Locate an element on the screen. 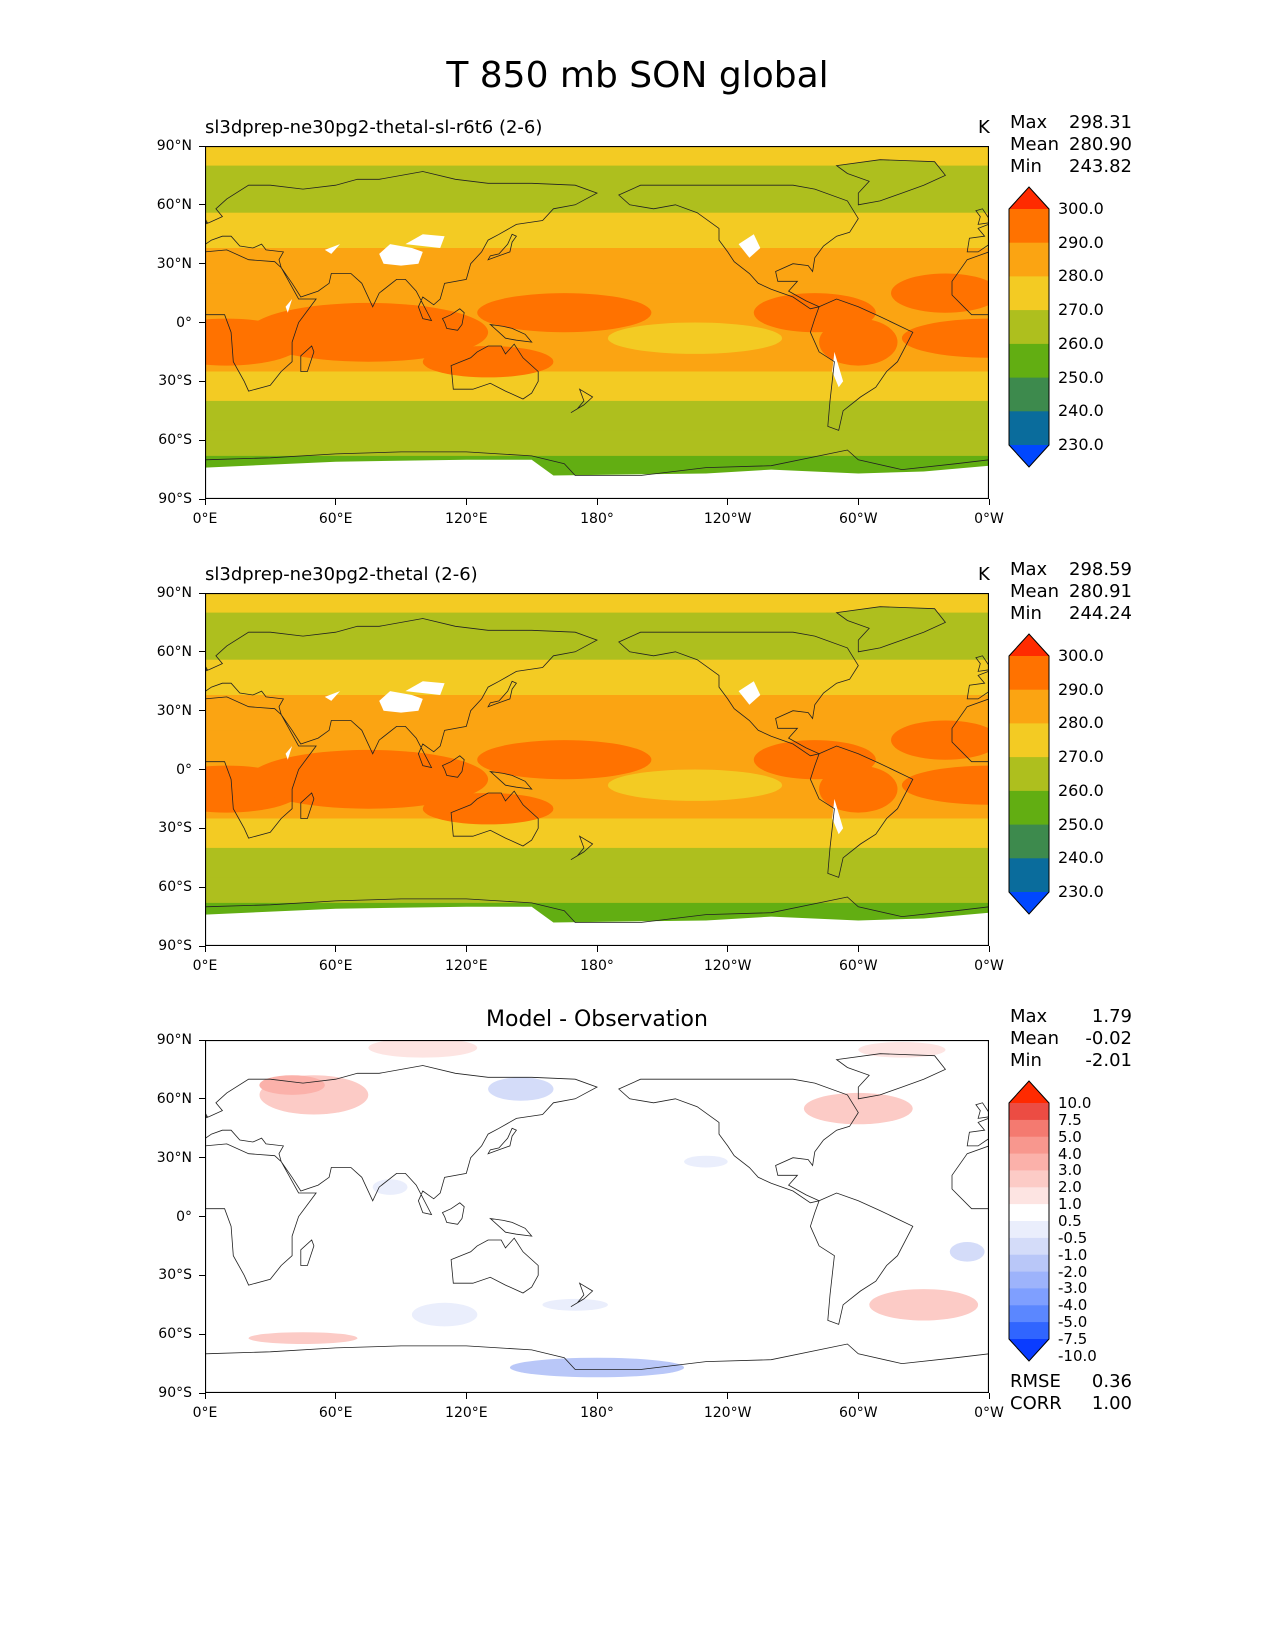 The height and width of the screenshot is (1650, 1275). panel-title: sl3dprep-ne30pg2-thetal-sl-r6t6 (2-6) is located at coordinates (374, 127).